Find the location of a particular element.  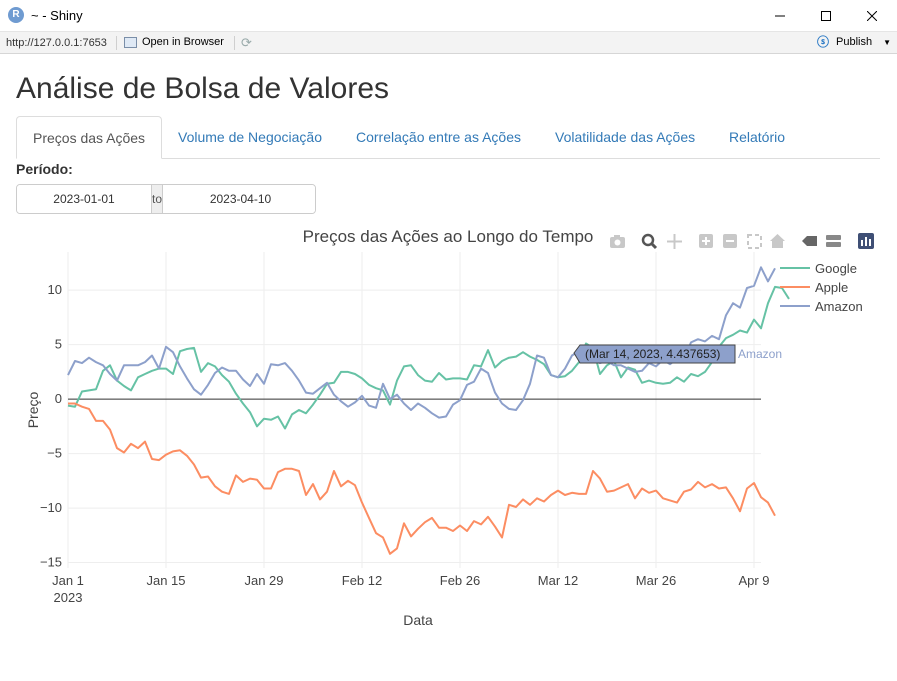

chart-legend: Google Apple Amazon is located at coordinates (821, 287).